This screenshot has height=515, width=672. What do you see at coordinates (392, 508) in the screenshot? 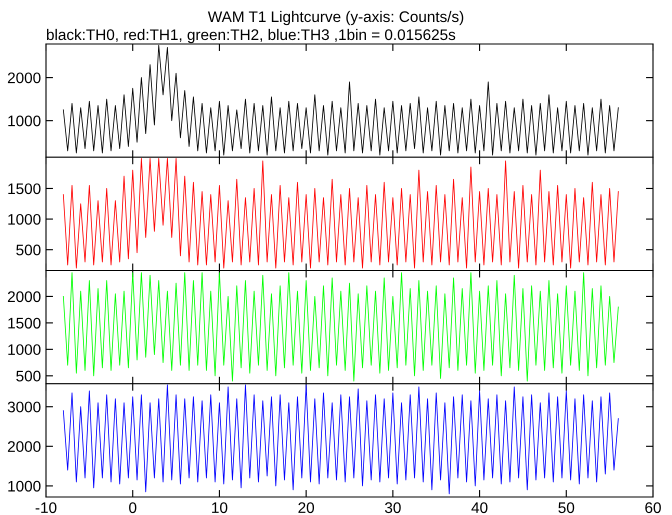
I see `x-tick-label: 30` at bounding box center [392, 508].